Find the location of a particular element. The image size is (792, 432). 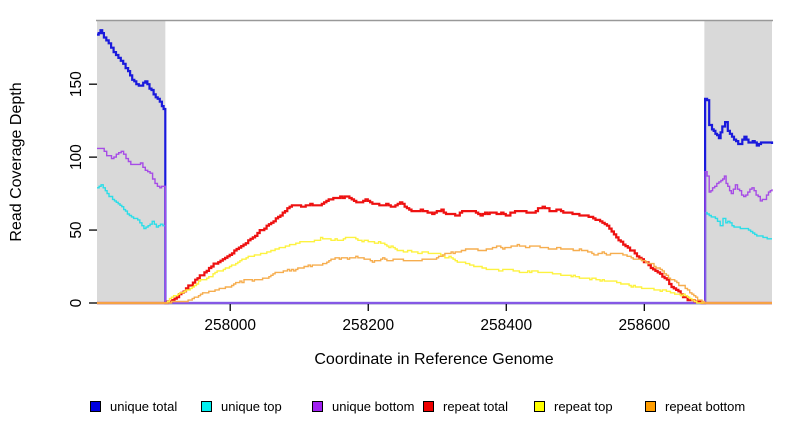

legend-label: unique total is located at coordinates (144, 406).